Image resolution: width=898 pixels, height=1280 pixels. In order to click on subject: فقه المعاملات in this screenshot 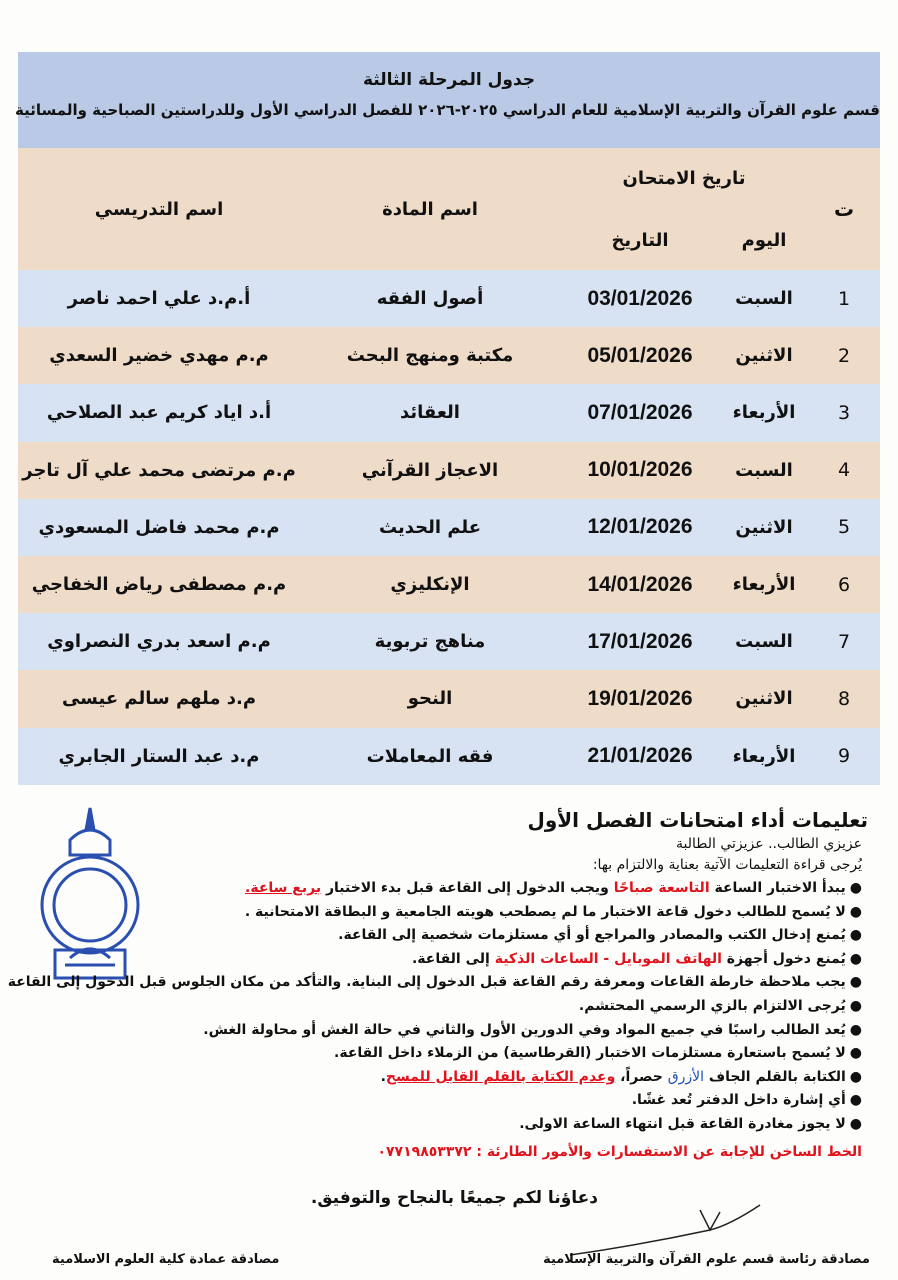, I will do `click(430, 756)`.